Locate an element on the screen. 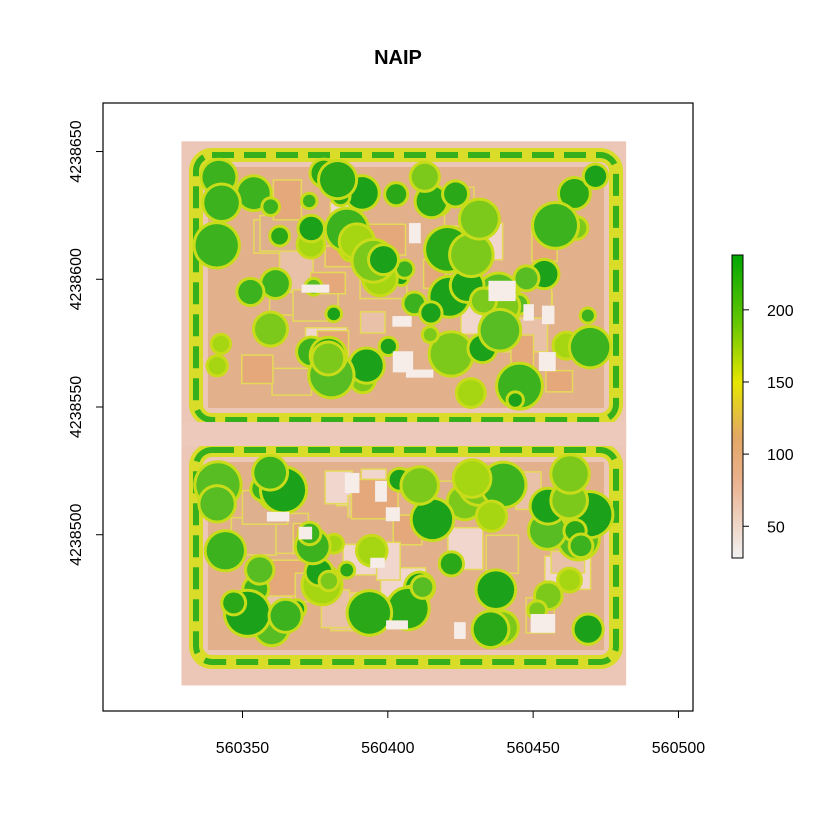 The image size is (840, 840). x-tick-label: 560350 is located at coordinates (242, 748).